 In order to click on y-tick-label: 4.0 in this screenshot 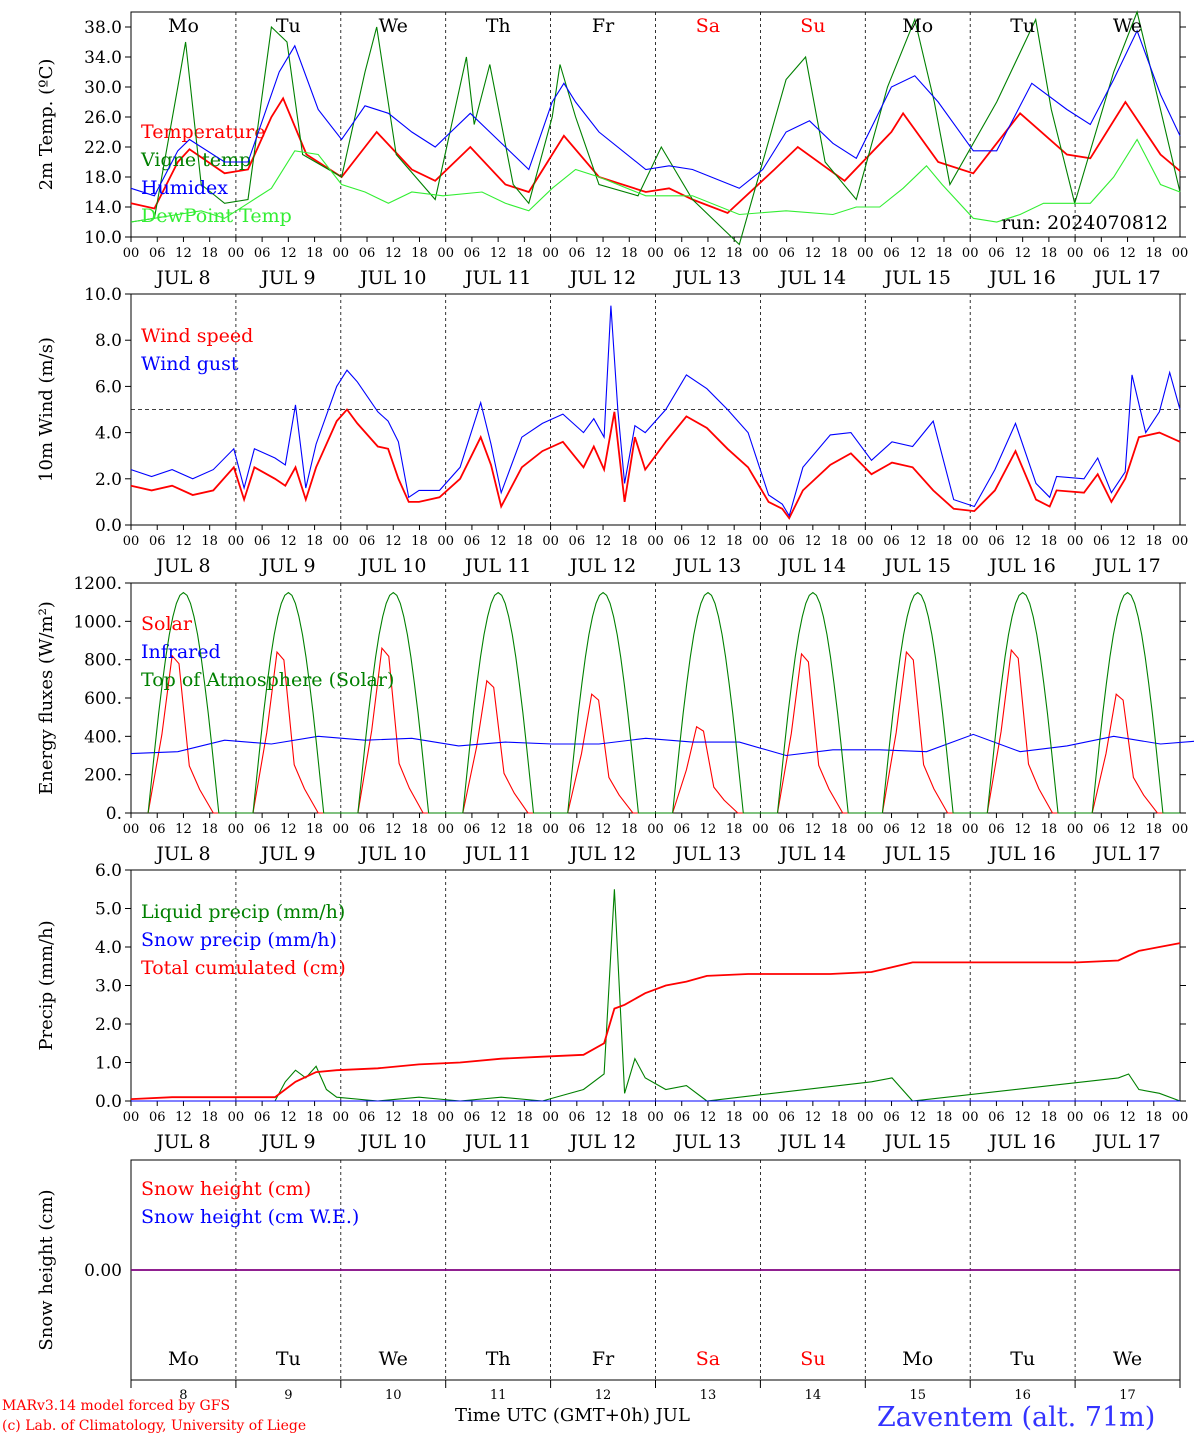, I will do `click(108, 434)`.